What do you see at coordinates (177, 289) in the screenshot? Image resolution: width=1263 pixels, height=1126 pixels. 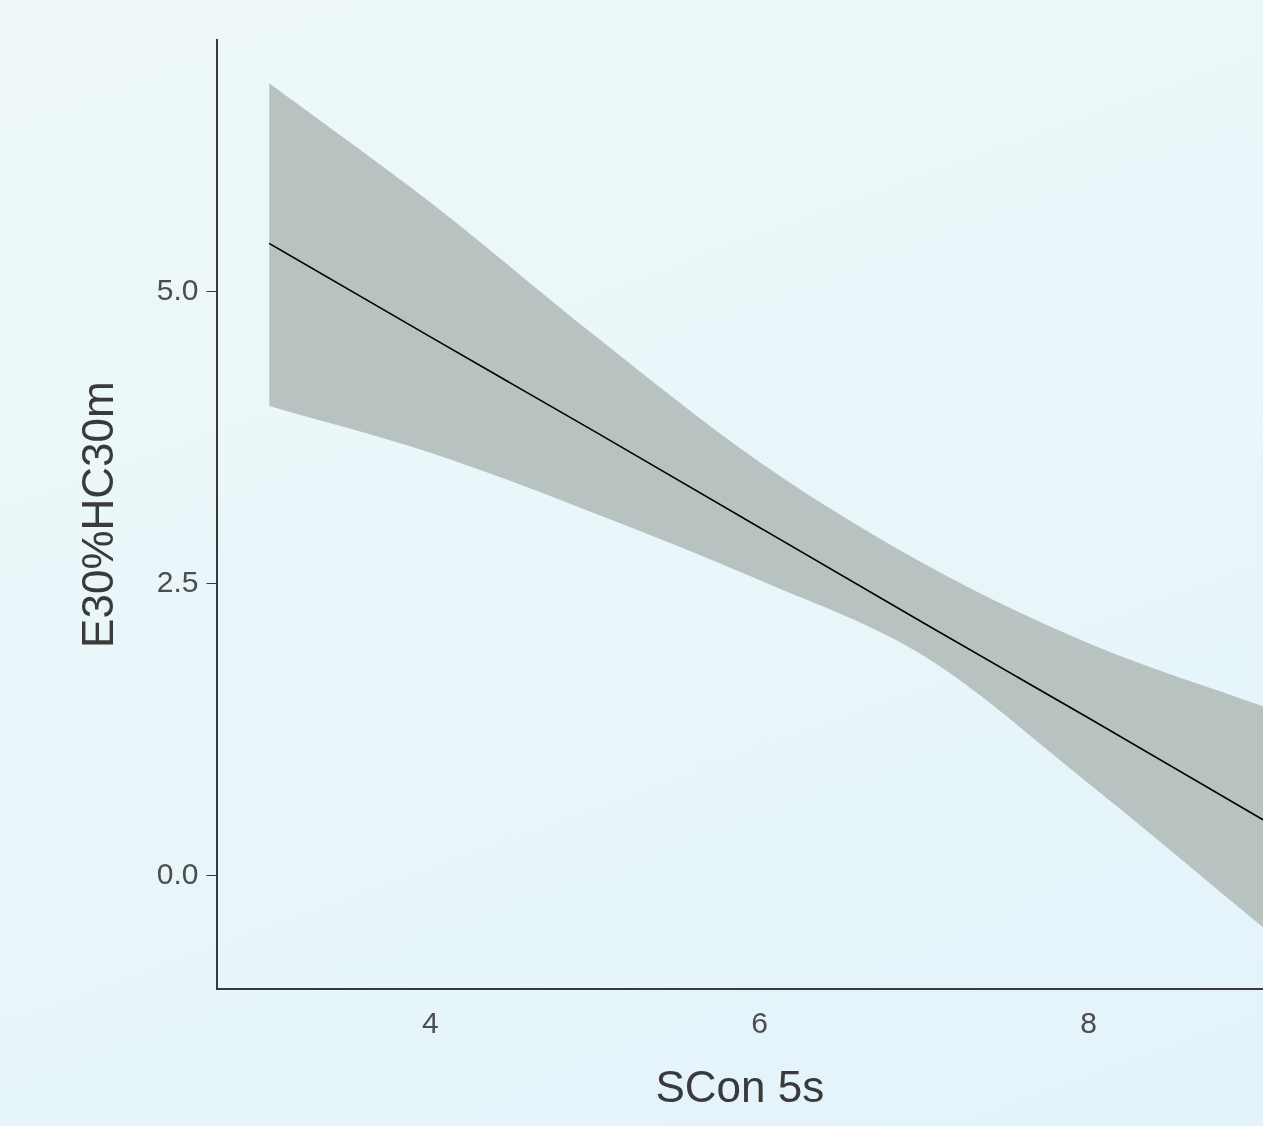 I see `y-tick-label: 5.0` at bounding box center [177, 289].